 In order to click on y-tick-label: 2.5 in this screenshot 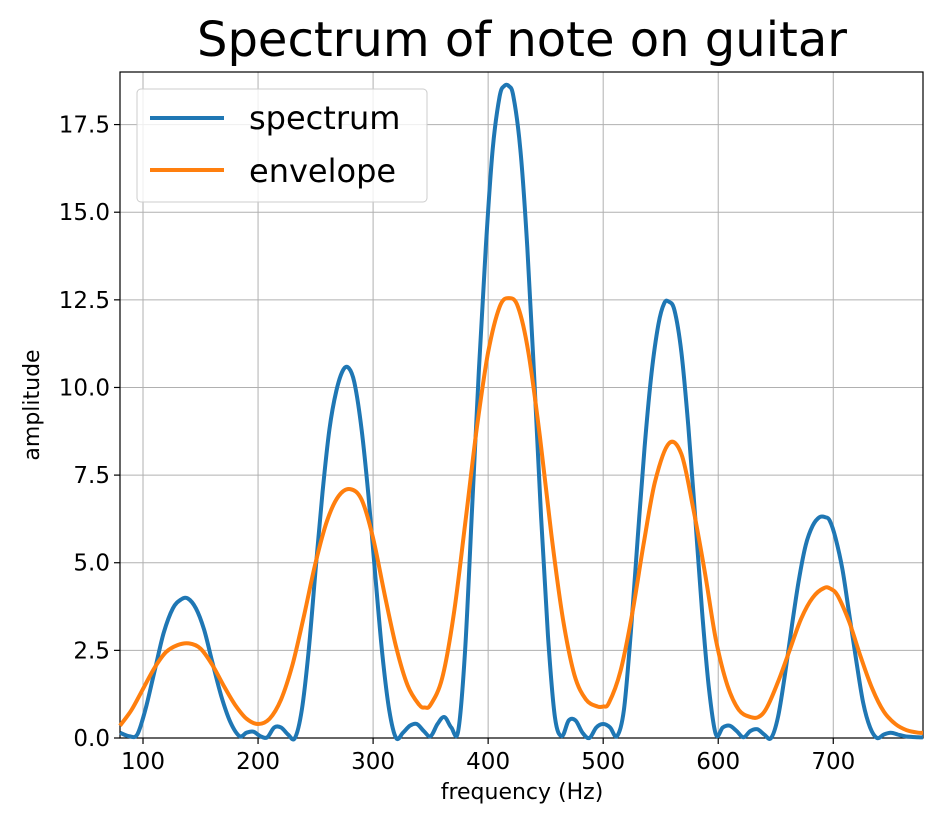, I will do `click(91, 651)`.